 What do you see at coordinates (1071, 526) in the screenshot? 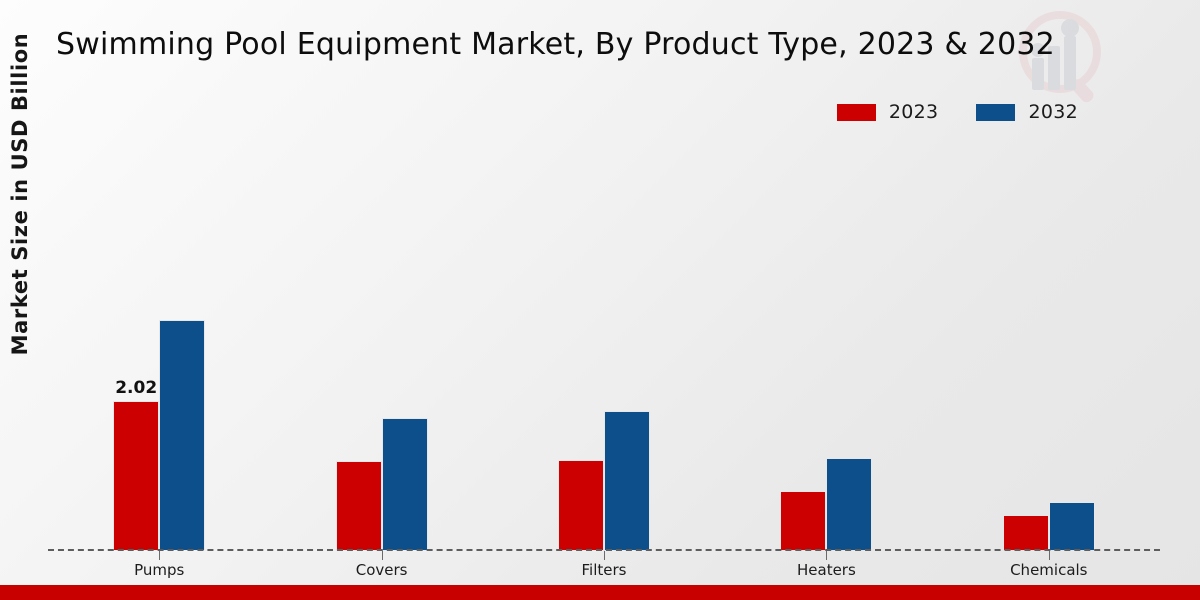
I see `bar-chemicals-2032` at bounding box center [1071, 526].